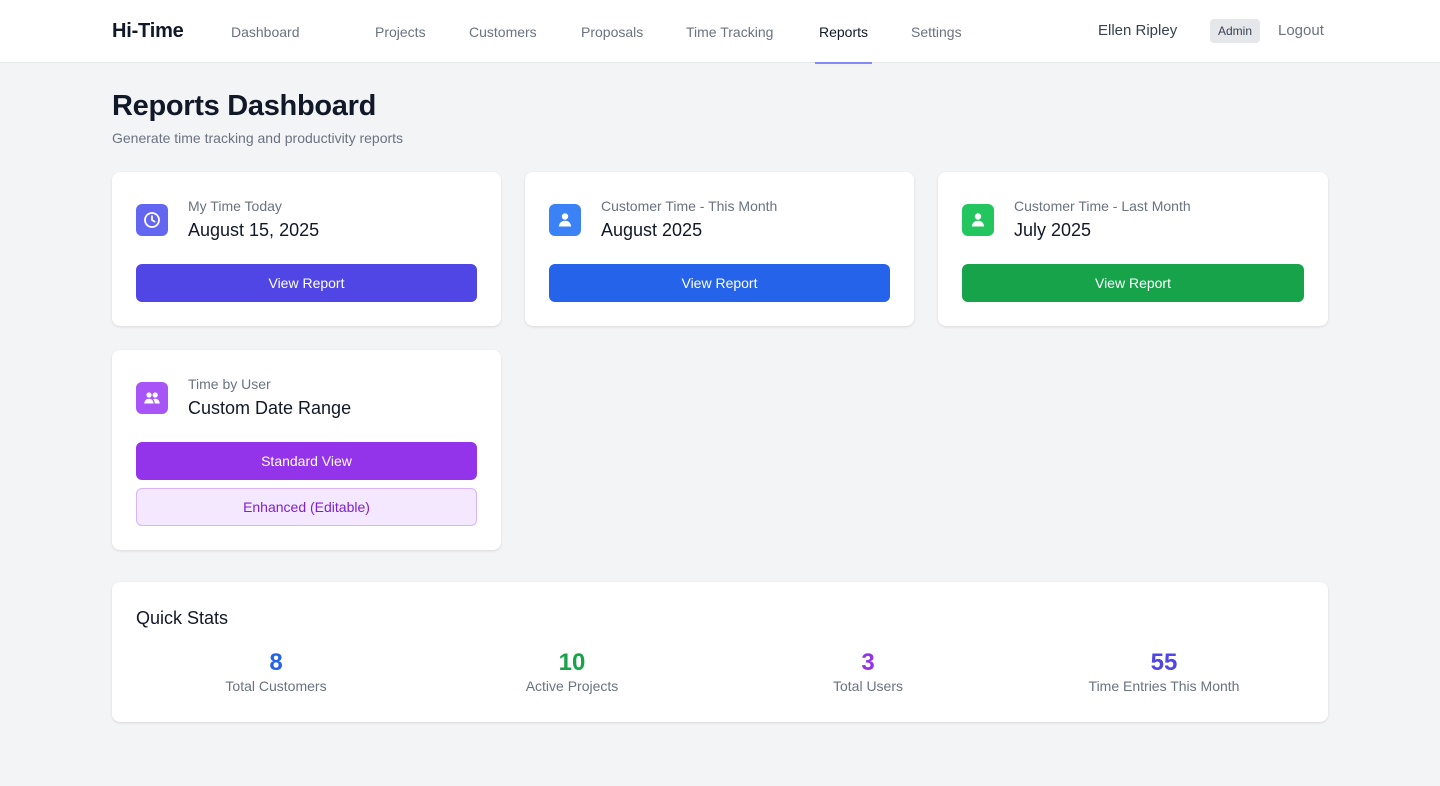 This screenshot has width=1440, height=786. I want to click on nav-link-time-tracking: Time Tracking, so click(730, 31).